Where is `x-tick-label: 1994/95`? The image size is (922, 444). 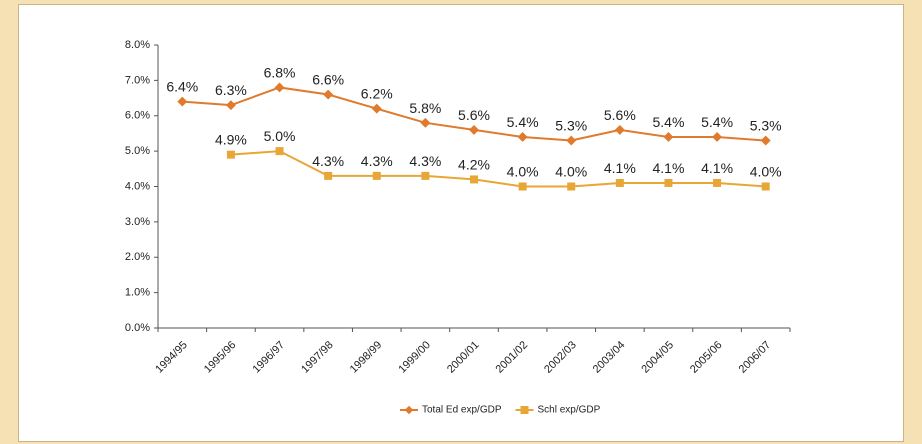 x-tick-label: 1994/95 is located at coordinates (171, 357).